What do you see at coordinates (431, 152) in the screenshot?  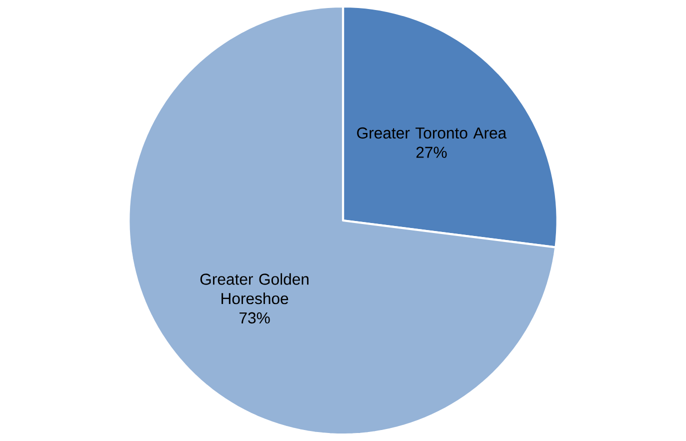 I see `data-label: 27%` at bounding box center [431, 152].